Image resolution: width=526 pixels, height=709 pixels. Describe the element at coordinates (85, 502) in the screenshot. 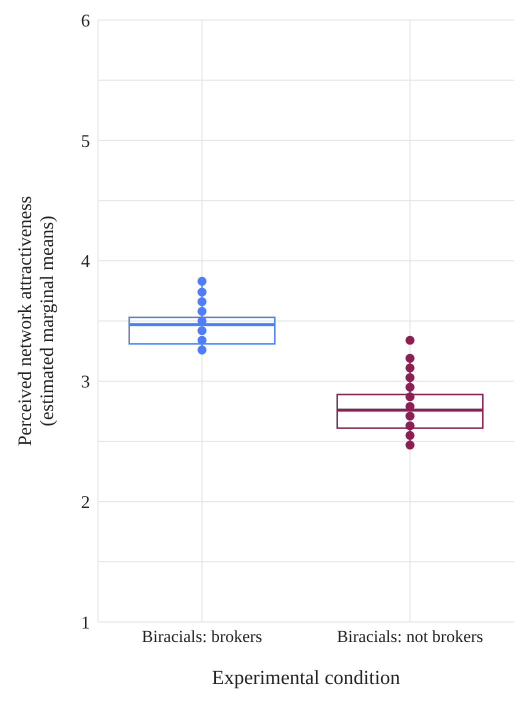

I see `y-tick-label: 2` at that location.